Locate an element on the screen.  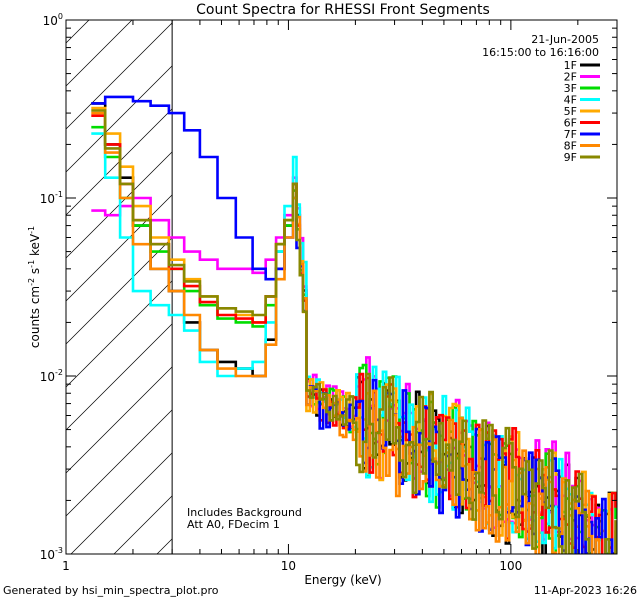
x-axis-label: Energy (keV) is located at coordinates (342, 580).